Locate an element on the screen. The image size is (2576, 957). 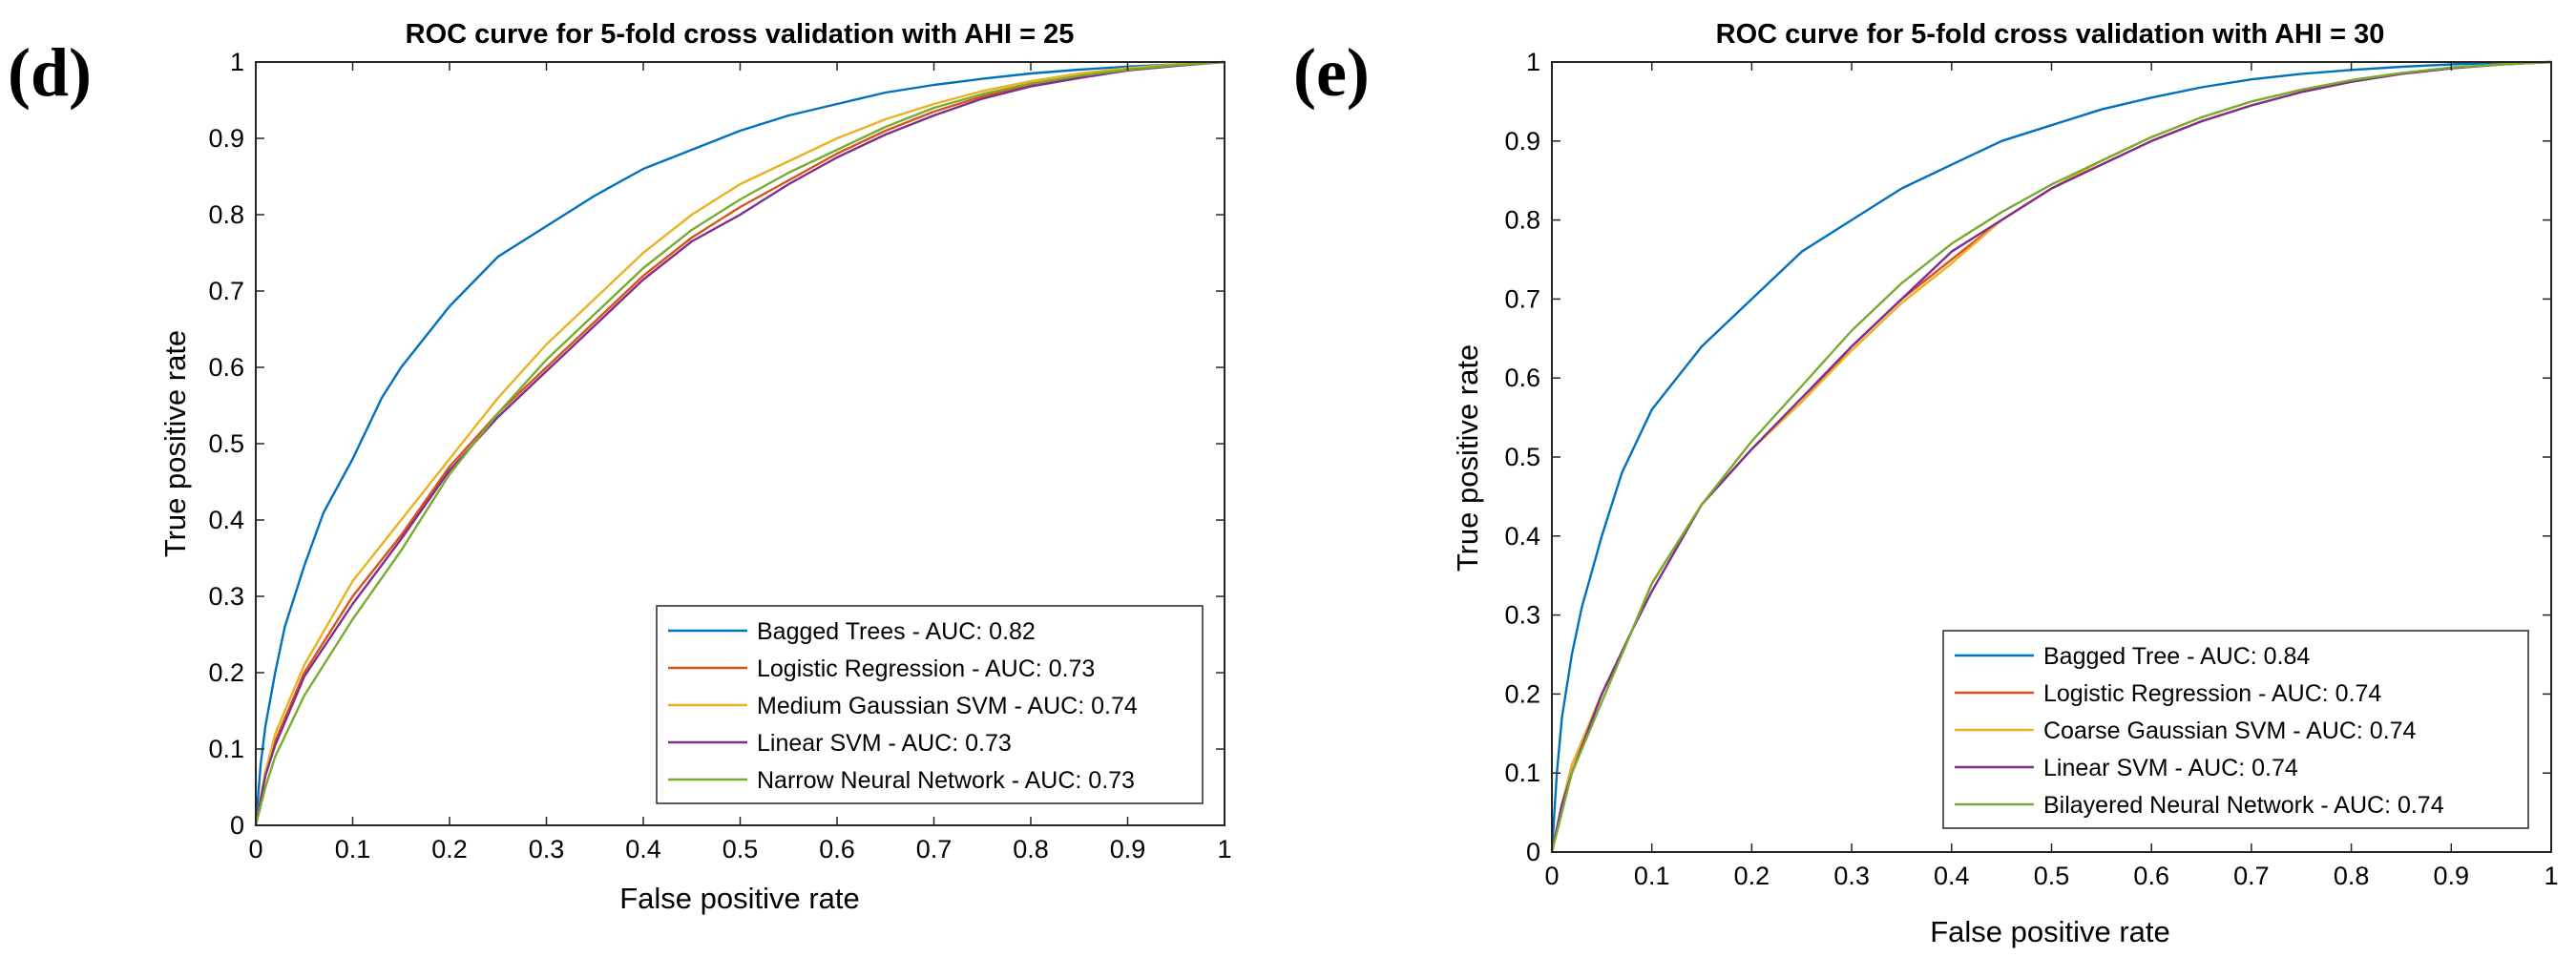
y-tick-label-e-4: 0.4 is located at coordinates (1522, 537).